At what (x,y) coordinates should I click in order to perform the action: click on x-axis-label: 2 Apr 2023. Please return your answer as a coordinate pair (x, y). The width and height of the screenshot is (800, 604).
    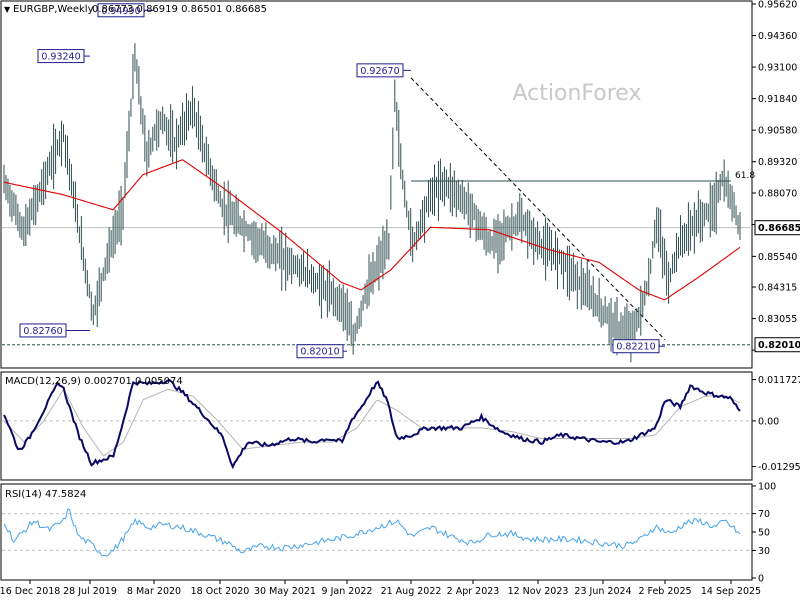
    Looking at the image, I should click on (473, 591).